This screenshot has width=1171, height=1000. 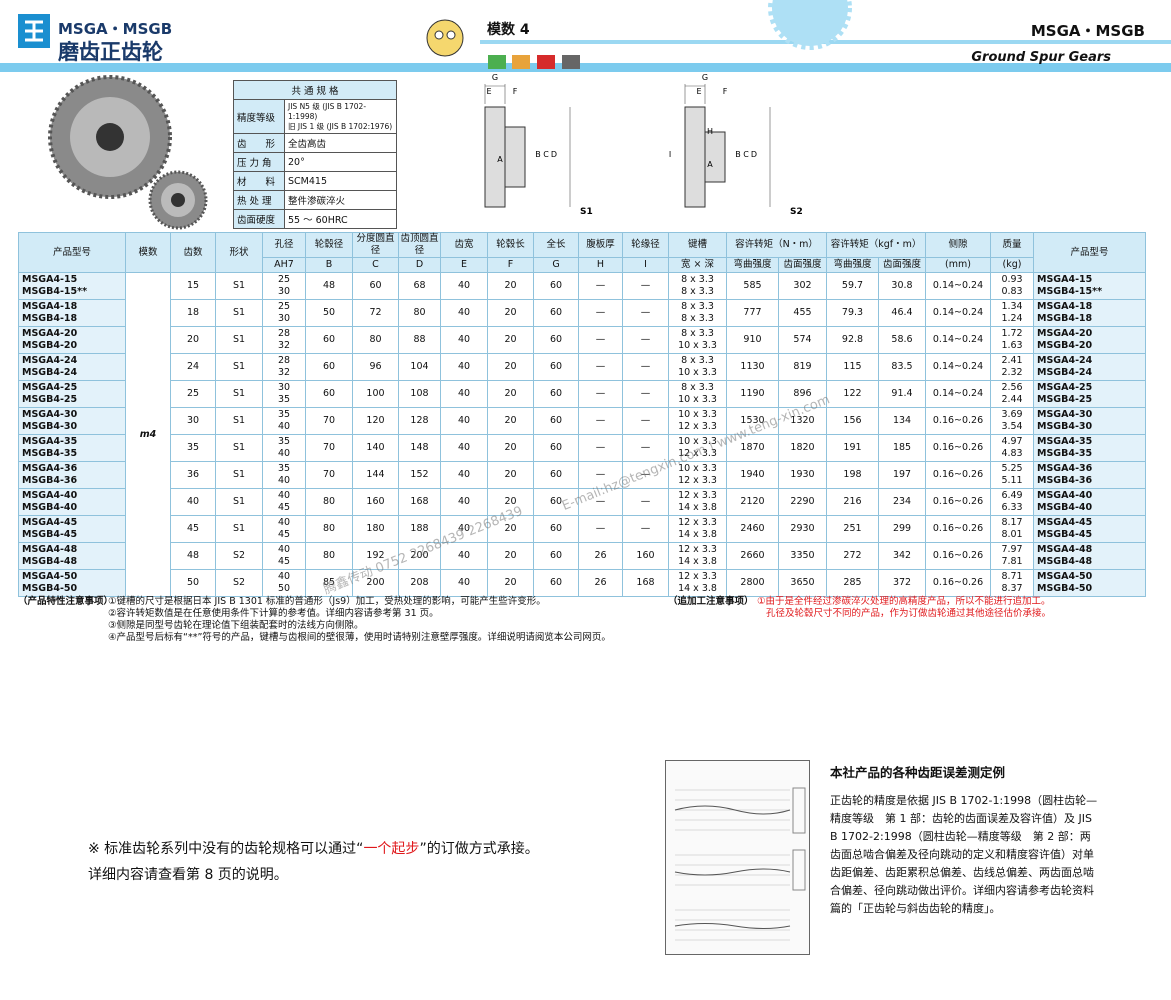 What do you see at coordinates (375, 286) in the screenshot?
I see `pitch: 60` at bounding box center [375, 286].